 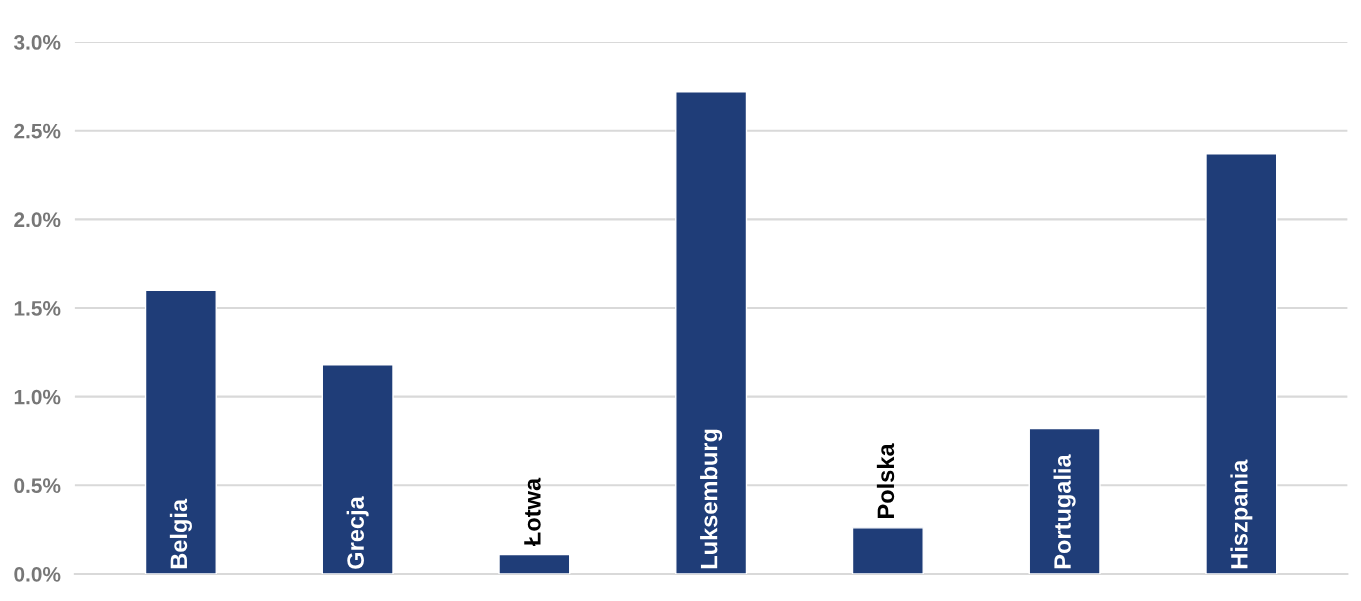 What do you see at coordinates (1064, 511) in the screenshot?
I see `x-tick-label: Portugalia` at bounding box center [1064, 511].